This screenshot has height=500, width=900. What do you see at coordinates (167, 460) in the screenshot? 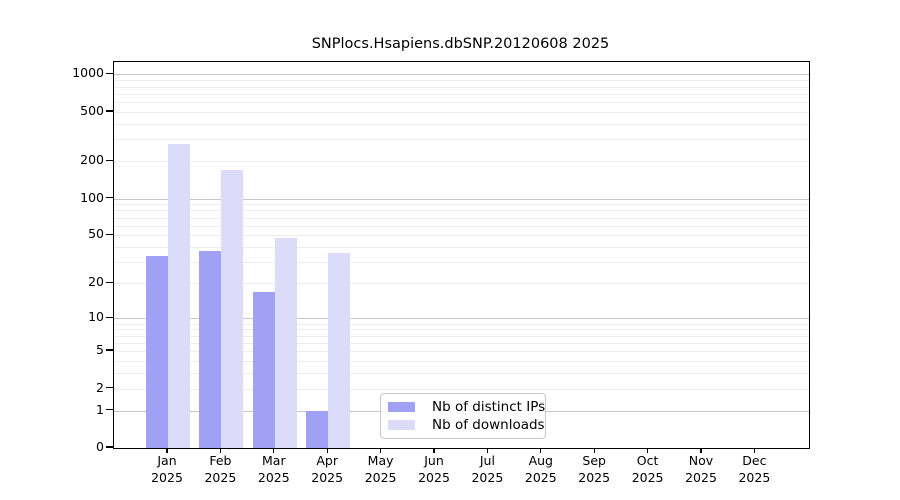
I see `month-name: Jan` at bounding box center [167, 460].